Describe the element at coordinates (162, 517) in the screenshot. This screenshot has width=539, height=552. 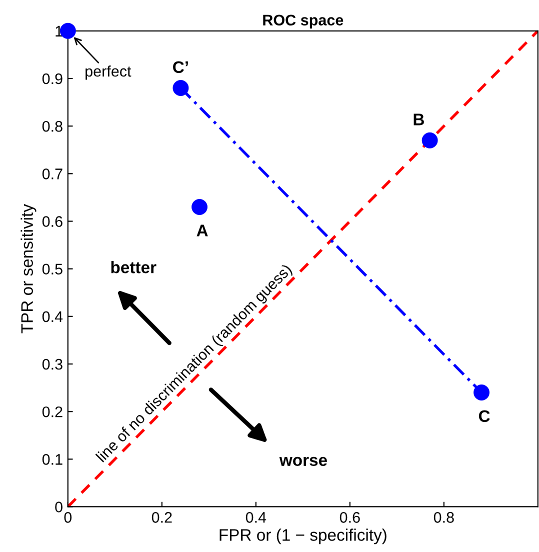
I see `x-tick-label: 0.2` at that location.